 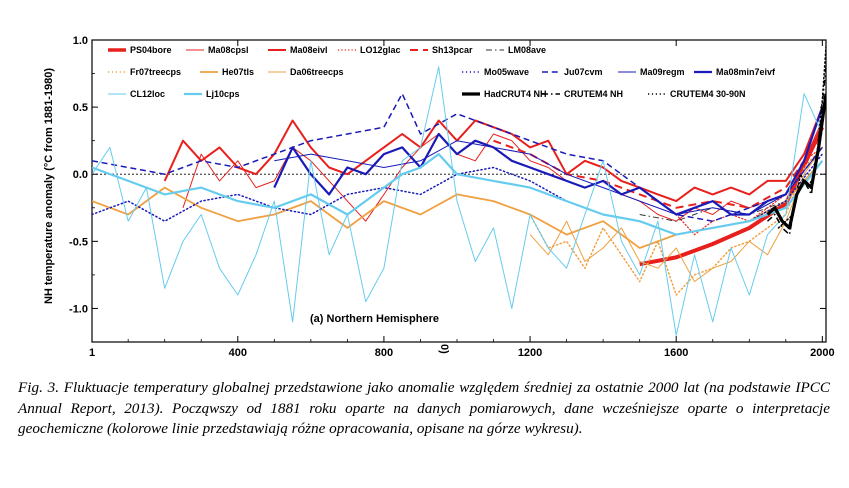 What do you see at coordinates (80, 41) in the screenshot?
I see `y-tick-label: 1.0` at bounding box center [80, 41].